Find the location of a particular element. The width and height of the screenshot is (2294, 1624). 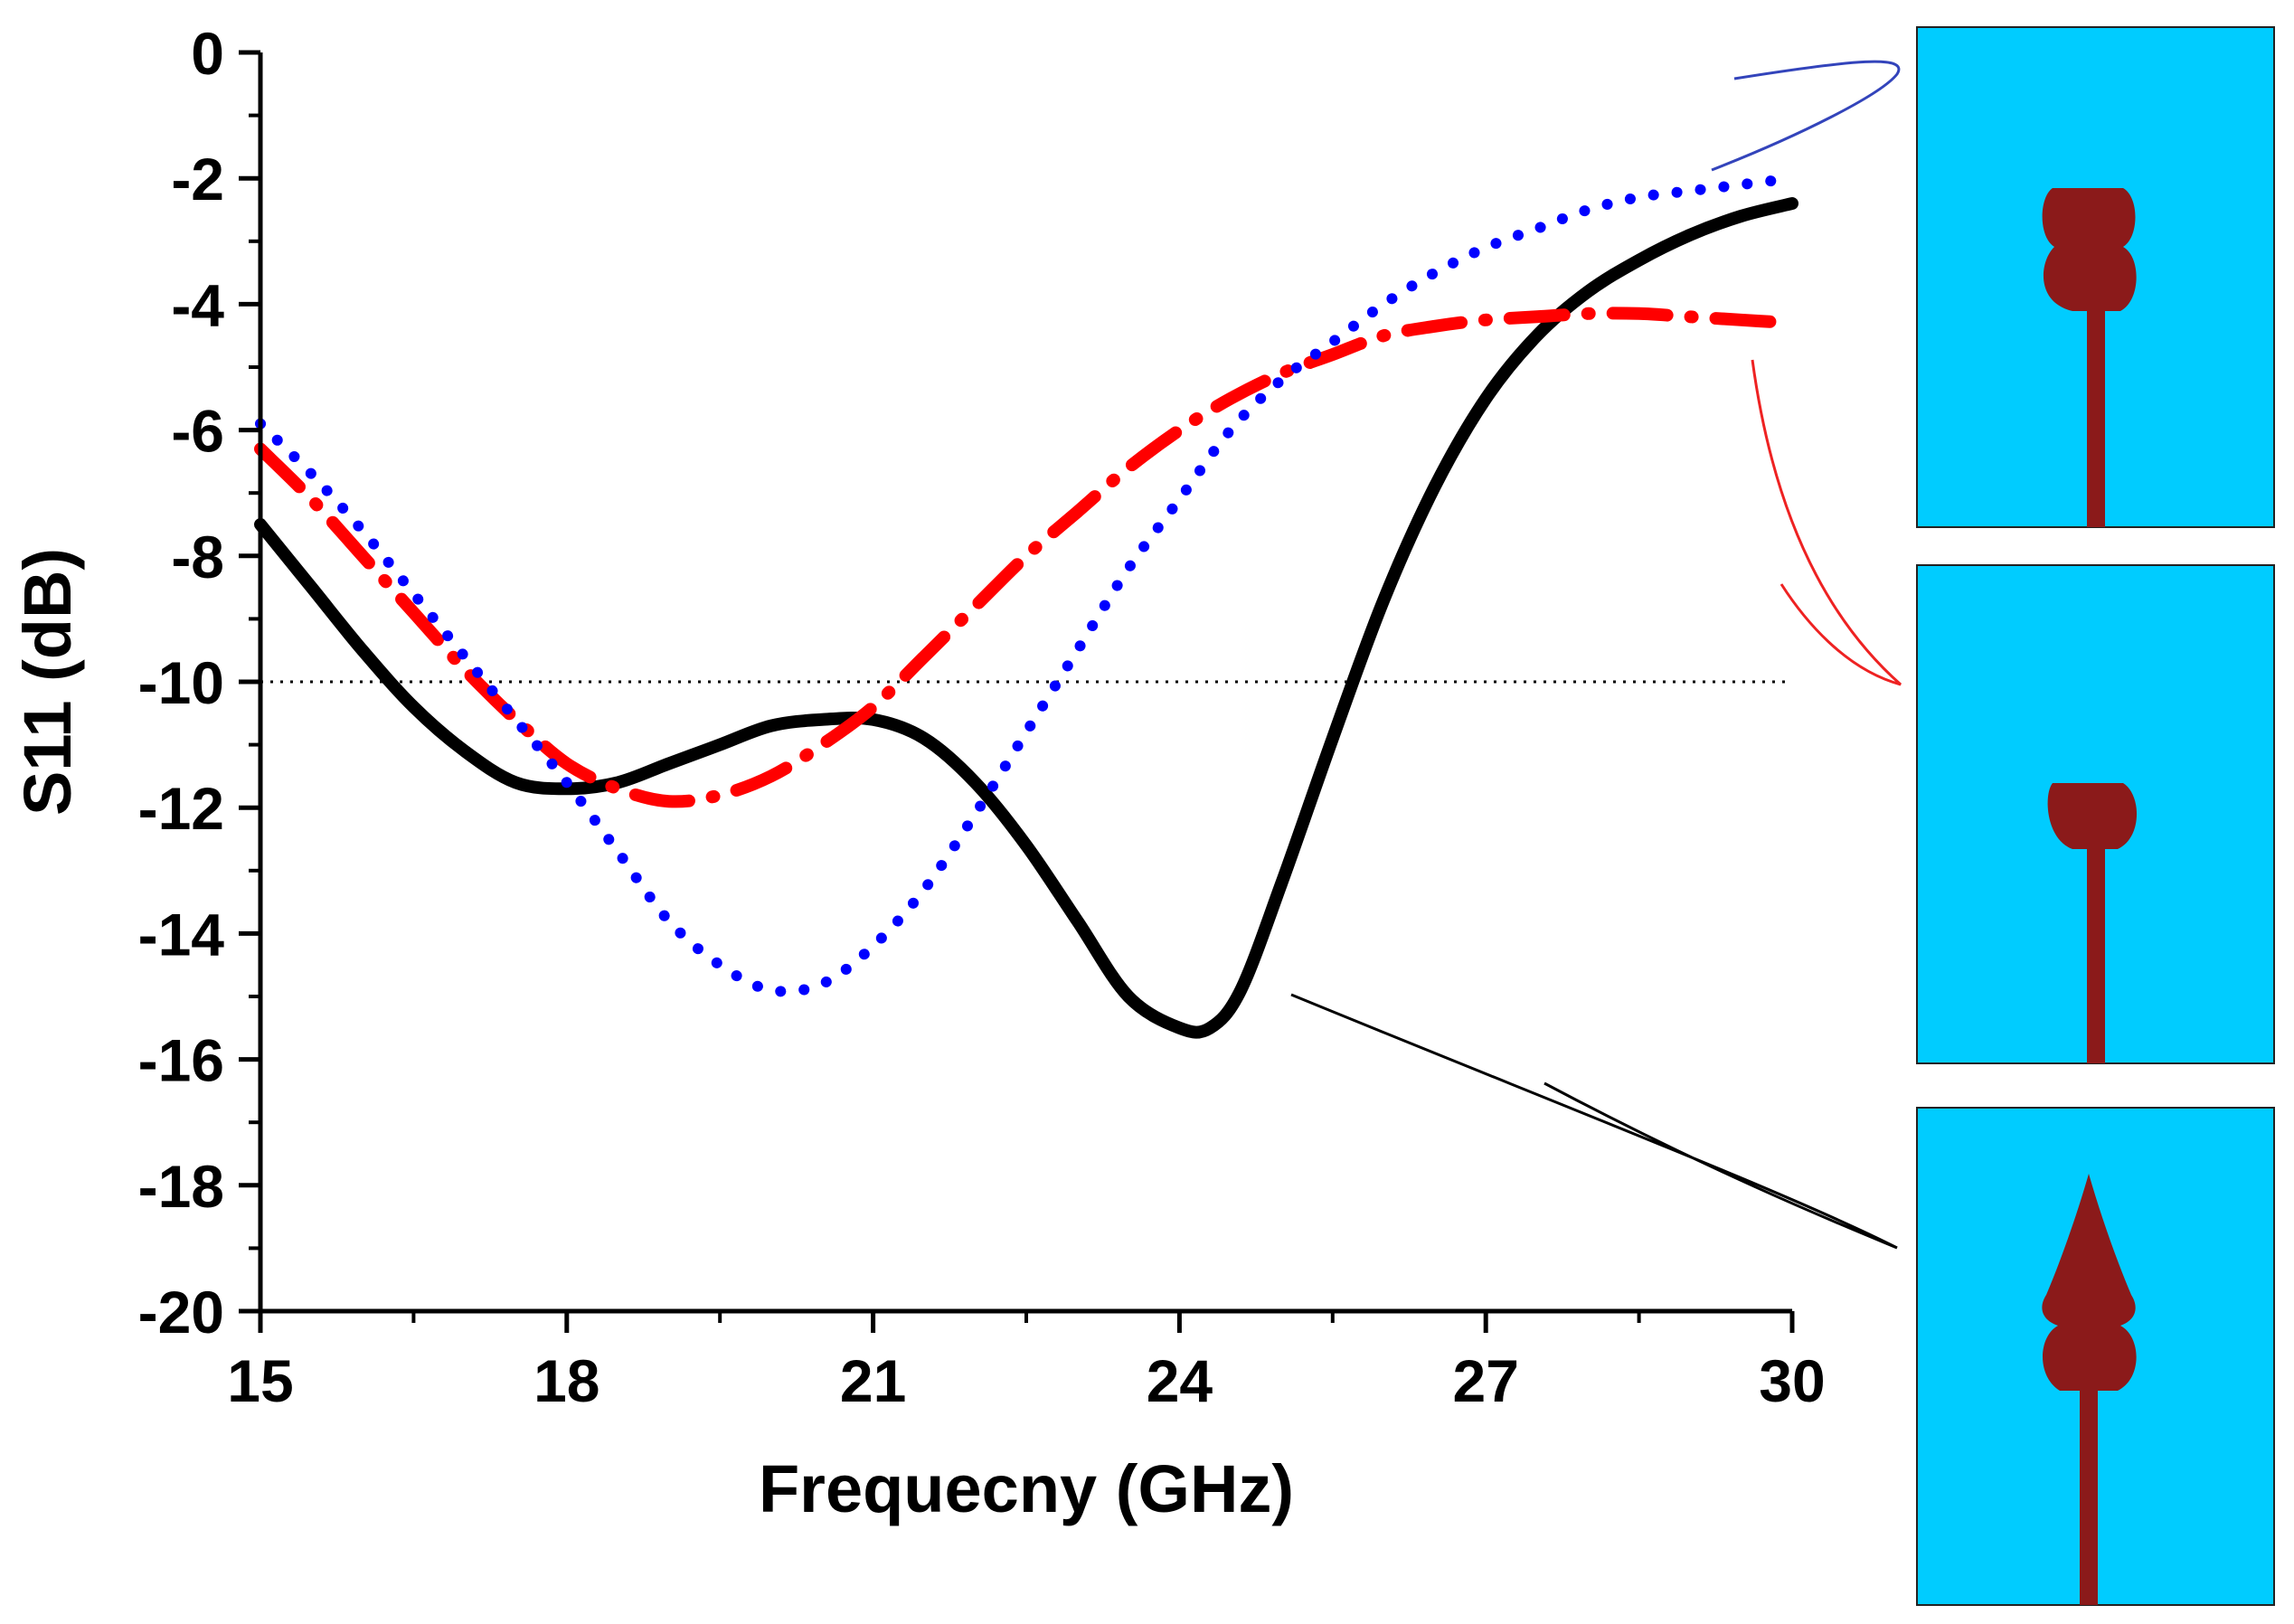

inset-antenna-2-single-lobe is located at coordinates (2095, 814).